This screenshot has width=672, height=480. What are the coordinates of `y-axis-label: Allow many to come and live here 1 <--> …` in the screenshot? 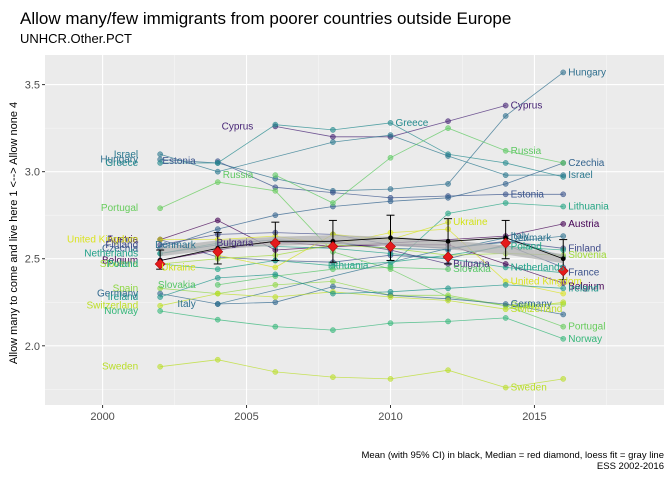 It's located at (14, 233).